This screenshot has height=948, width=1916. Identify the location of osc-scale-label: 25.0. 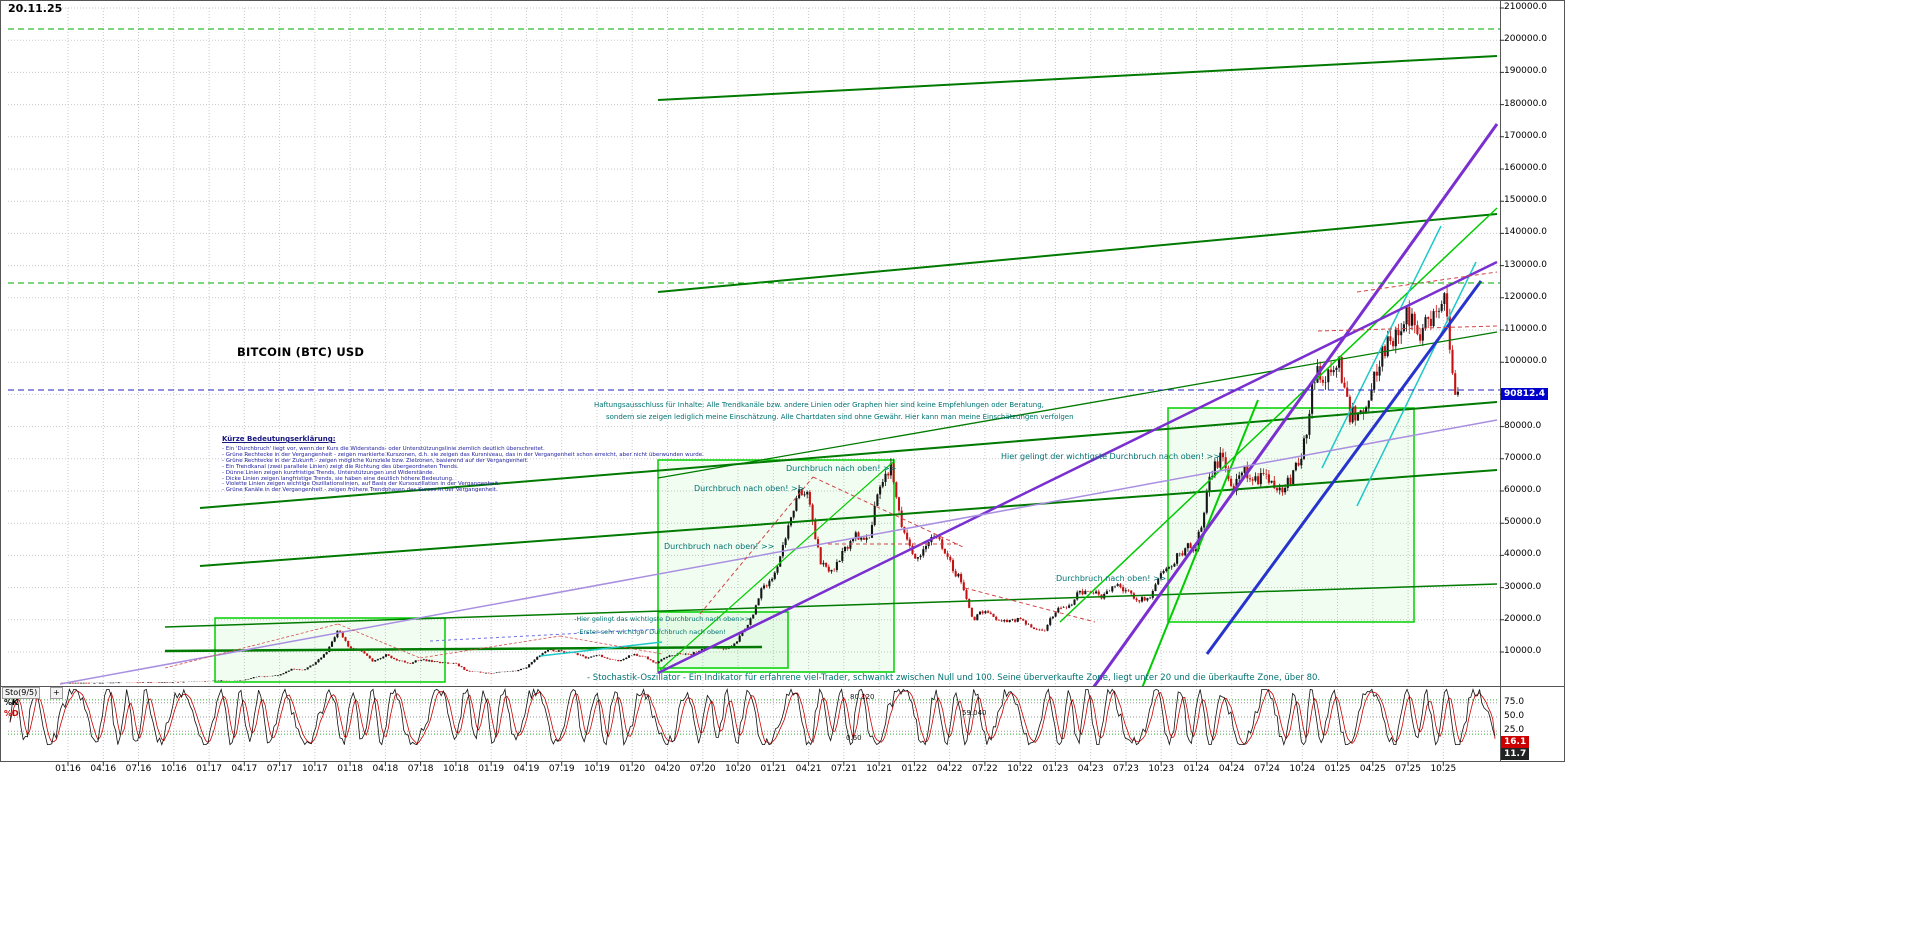
(1514, 730).